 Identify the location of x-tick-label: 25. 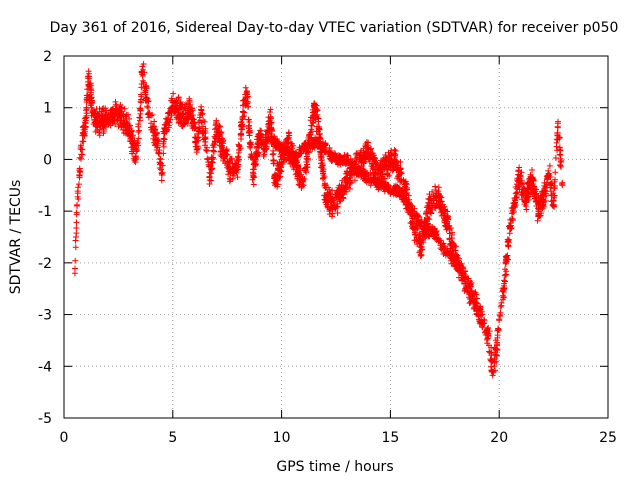
(608, 438).